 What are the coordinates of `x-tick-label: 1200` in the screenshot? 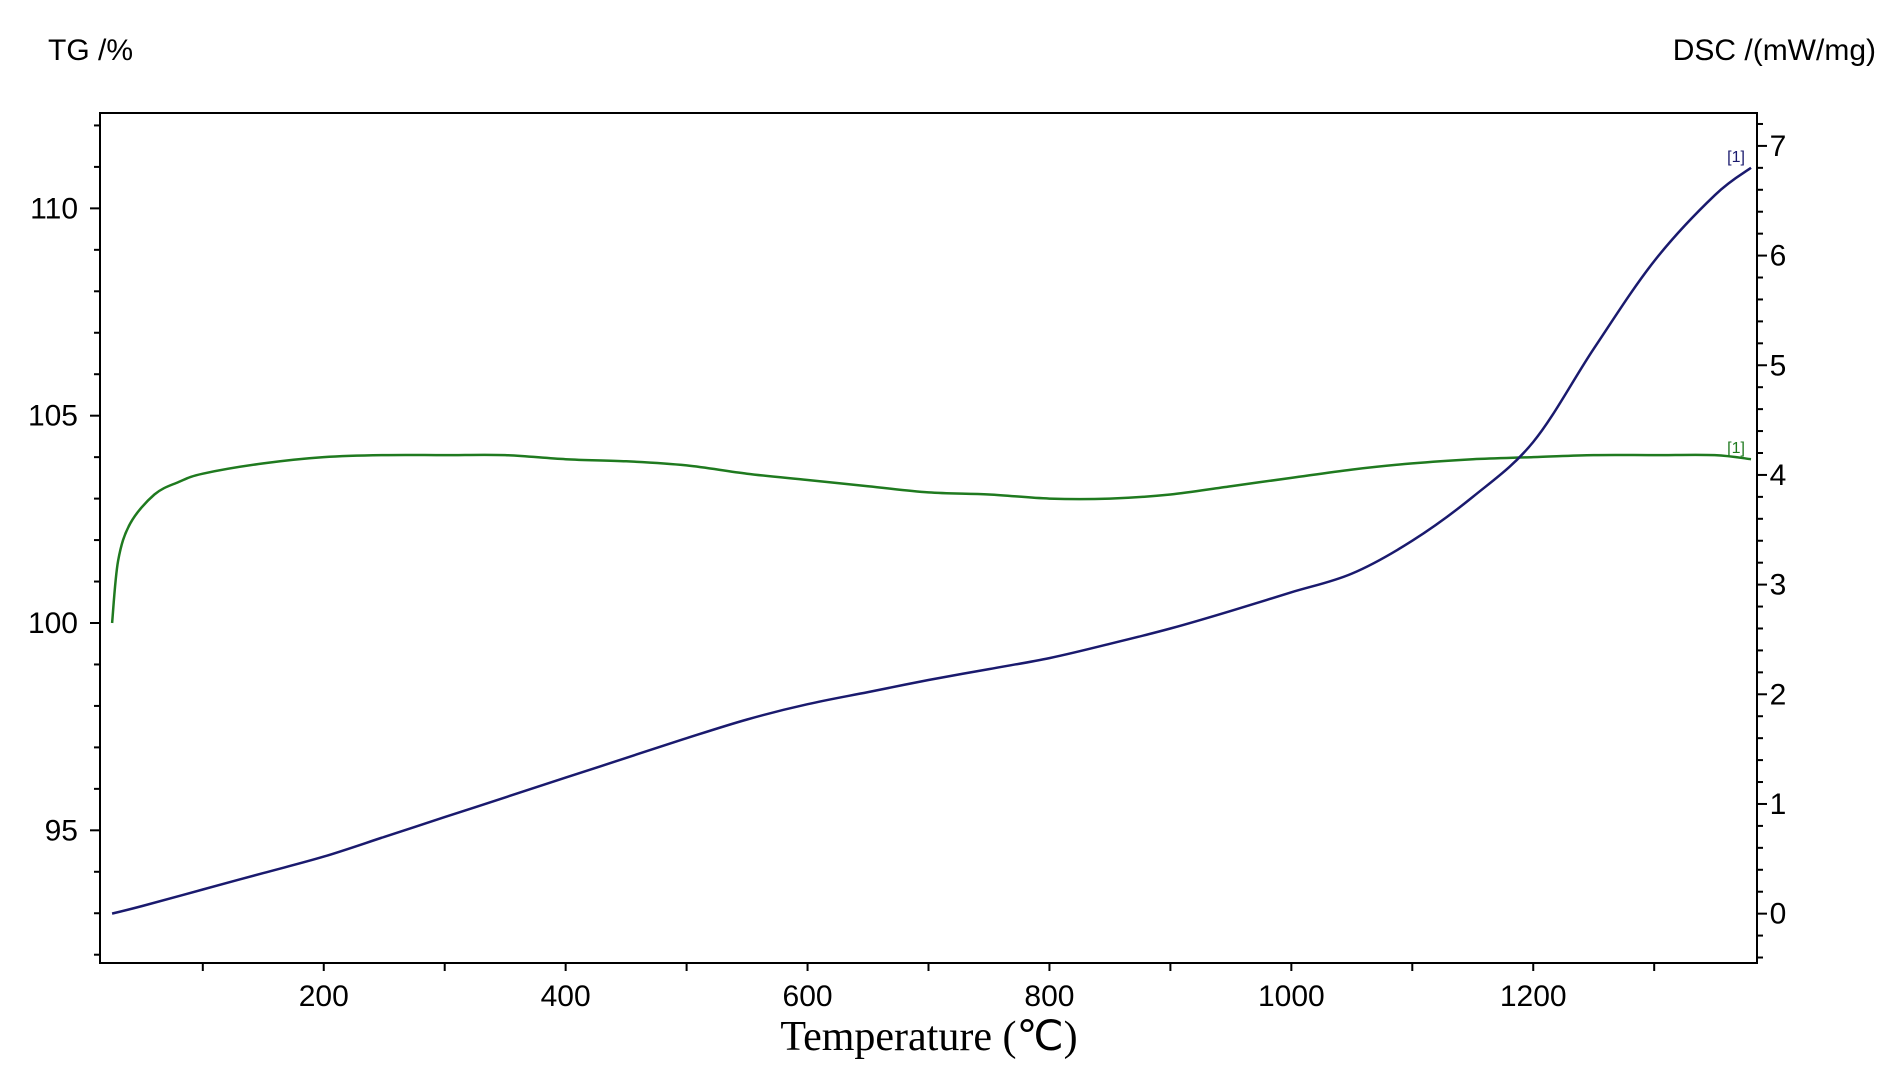 It's located at (1533, 996).